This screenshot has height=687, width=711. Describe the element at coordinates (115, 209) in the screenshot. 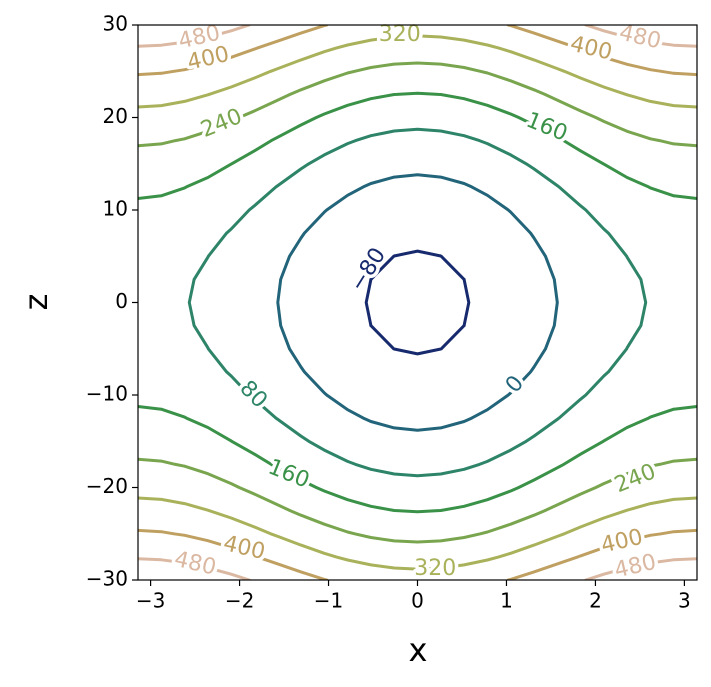

I see `y-tick-label: 10` at that location.